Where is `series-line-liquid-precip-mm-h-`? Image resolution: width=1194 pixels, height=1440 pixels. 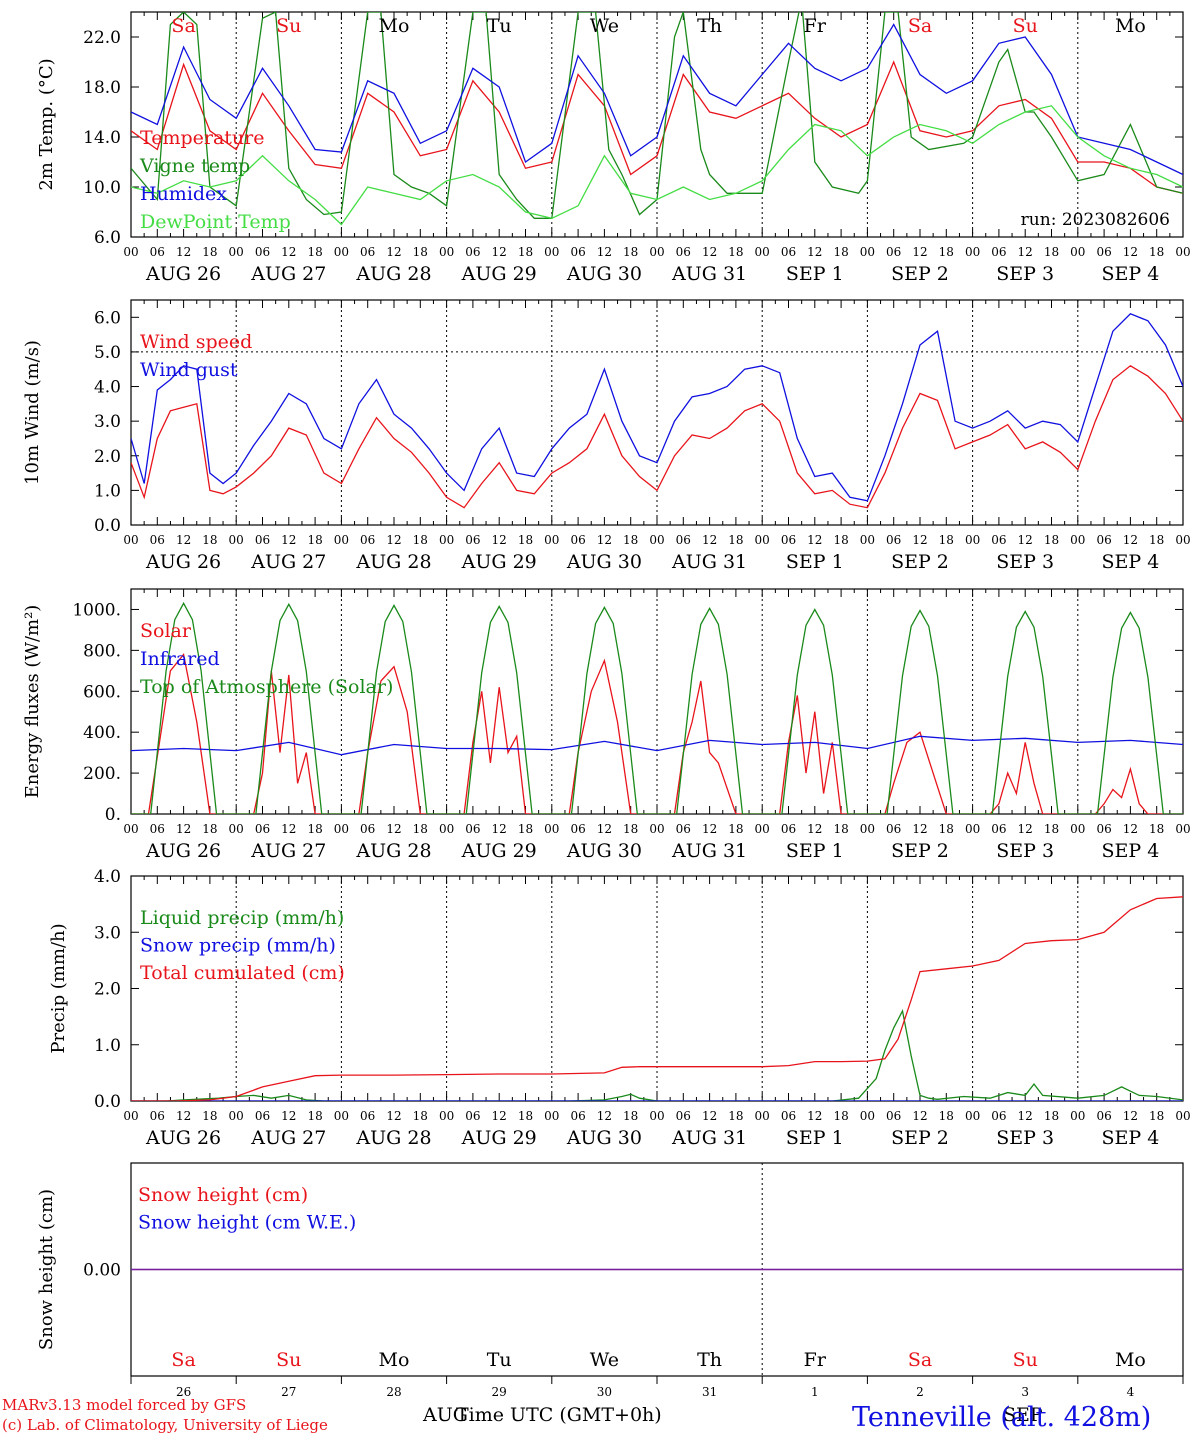 series-line-liquid-precip-mm-h- is located at coordinates (657, 1055).